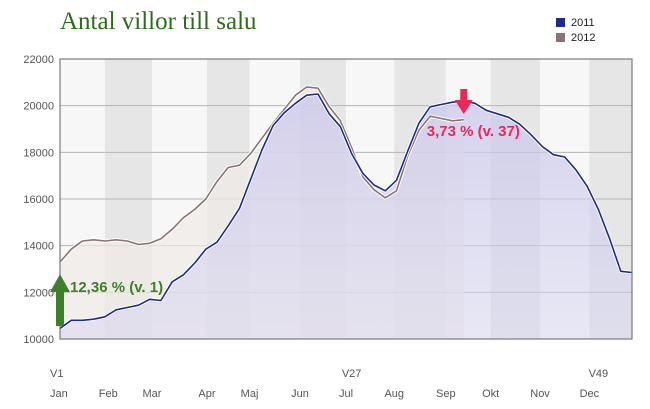  What do you see at coordinates (38, 293) in the screenshot?
I see `y-tick-label: 12000` at bounding box center [38, 293].